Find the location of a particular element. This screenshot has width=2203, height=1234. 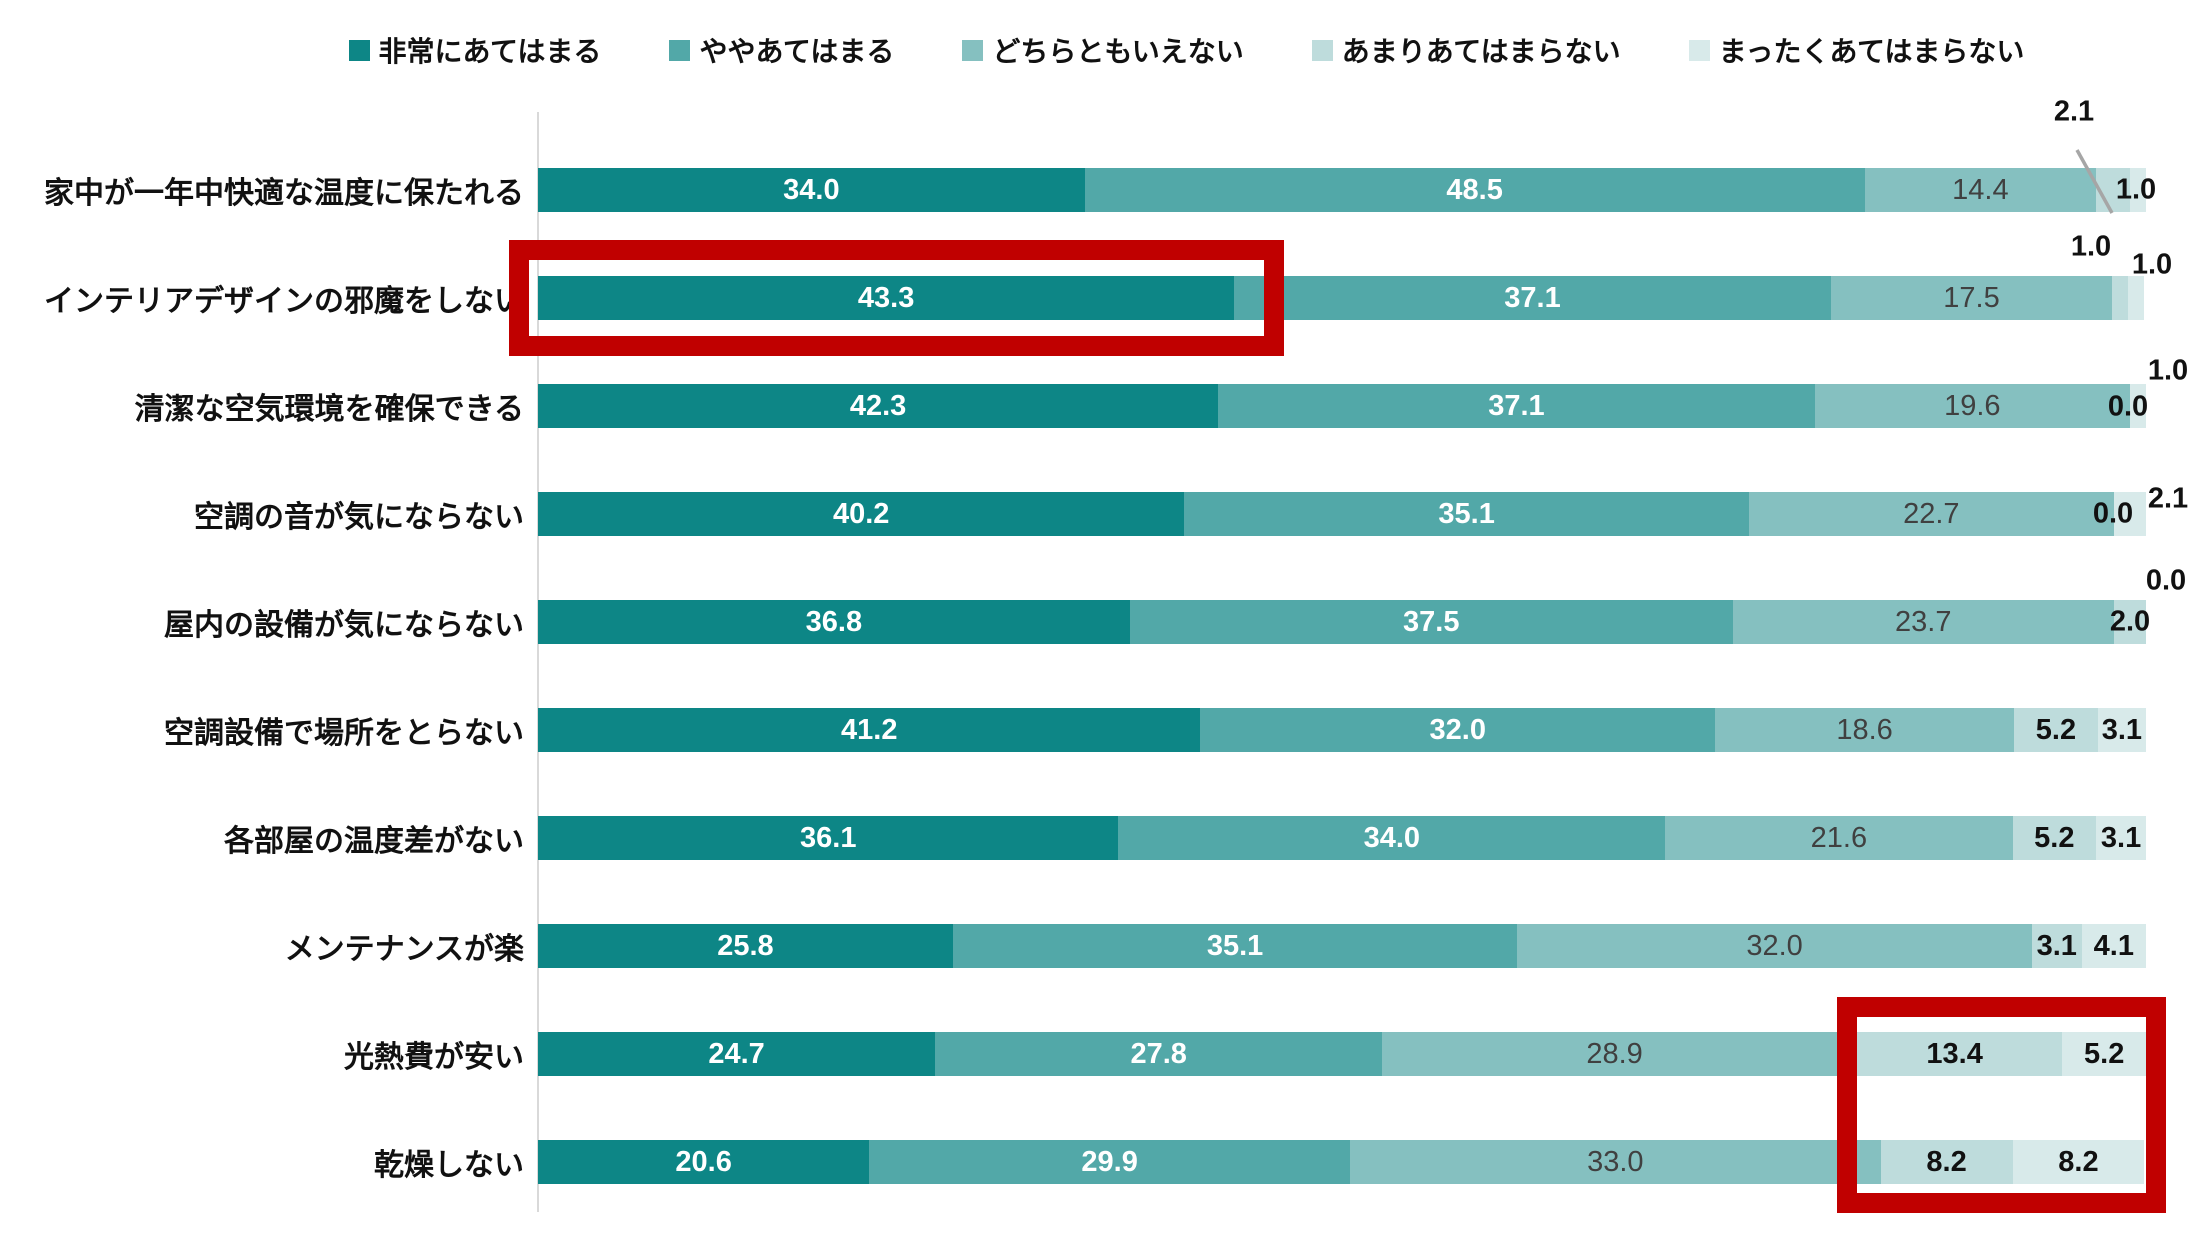

value-label: 43.3 is located at coordinates (886, 297).